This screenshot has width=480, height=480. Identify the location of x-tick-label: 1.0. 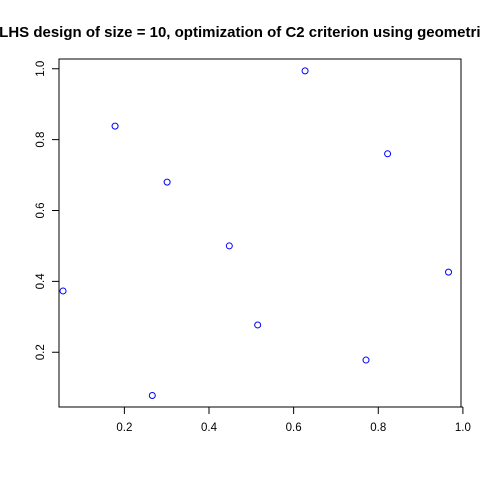
(463, 428).